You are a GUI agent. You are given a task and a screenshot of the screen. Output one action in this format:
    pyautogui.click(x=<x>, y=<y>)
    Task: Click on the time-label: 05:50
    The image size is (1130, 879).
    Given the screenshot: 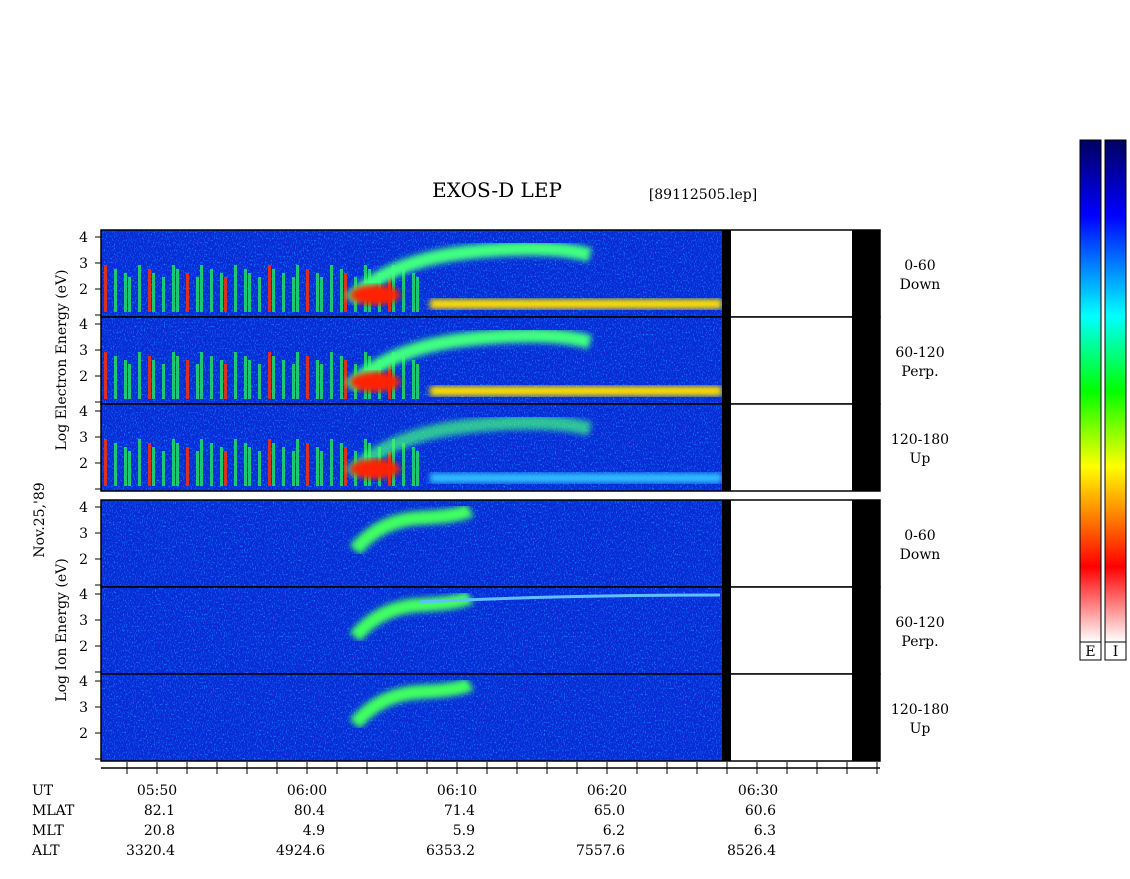 What is the action you would take?
    pyautogui.click(x=157, y=791)
    